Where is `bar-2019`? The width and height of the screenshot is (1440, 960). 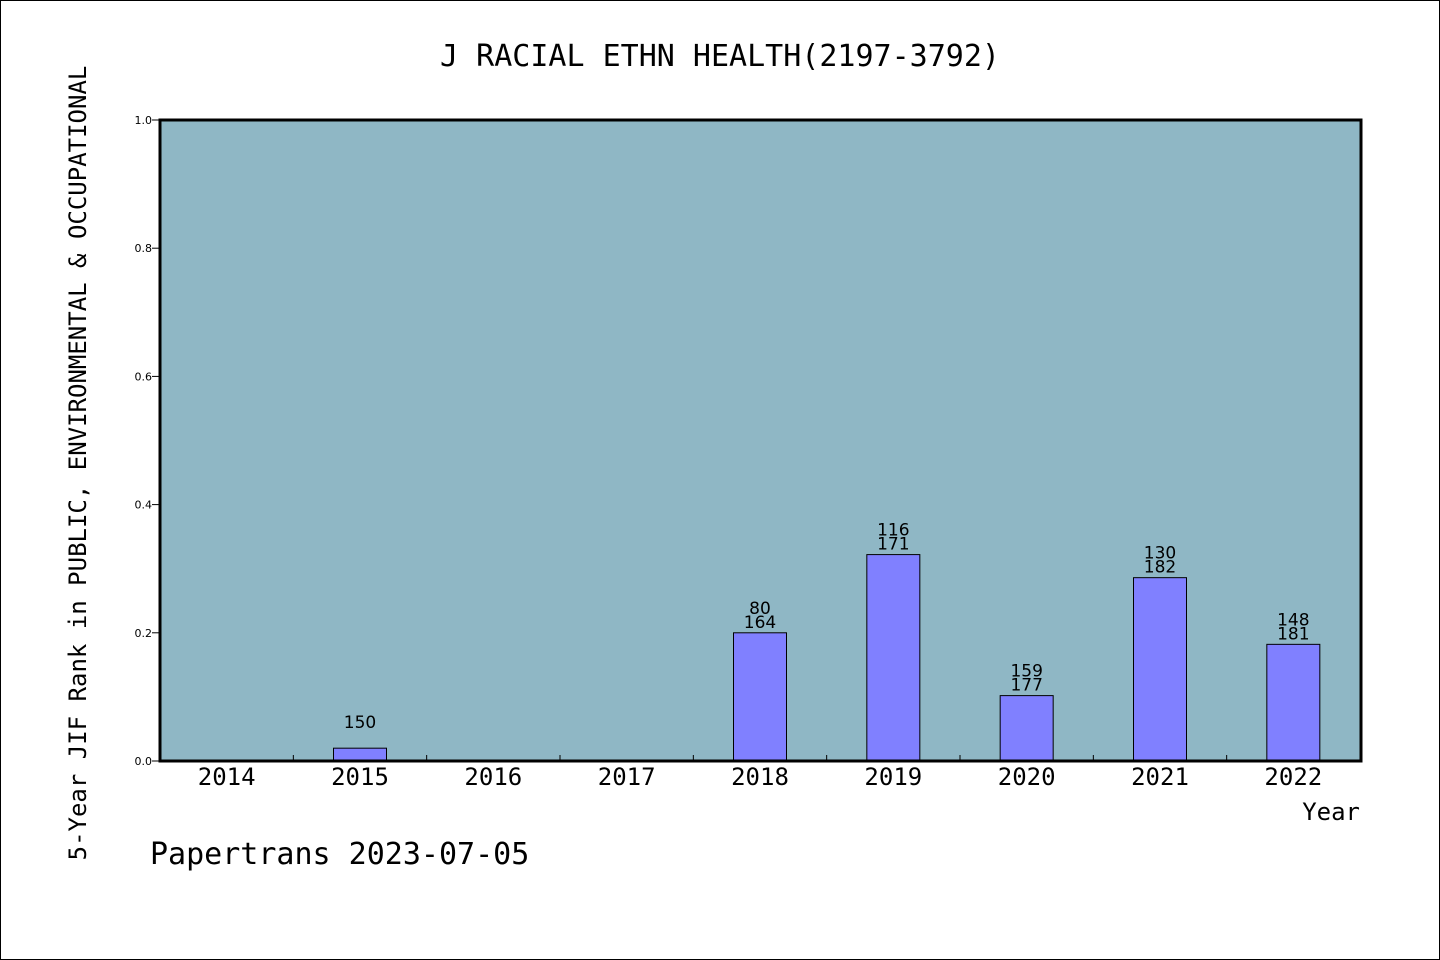 bar-2019 is located at coordinates (893, 658).